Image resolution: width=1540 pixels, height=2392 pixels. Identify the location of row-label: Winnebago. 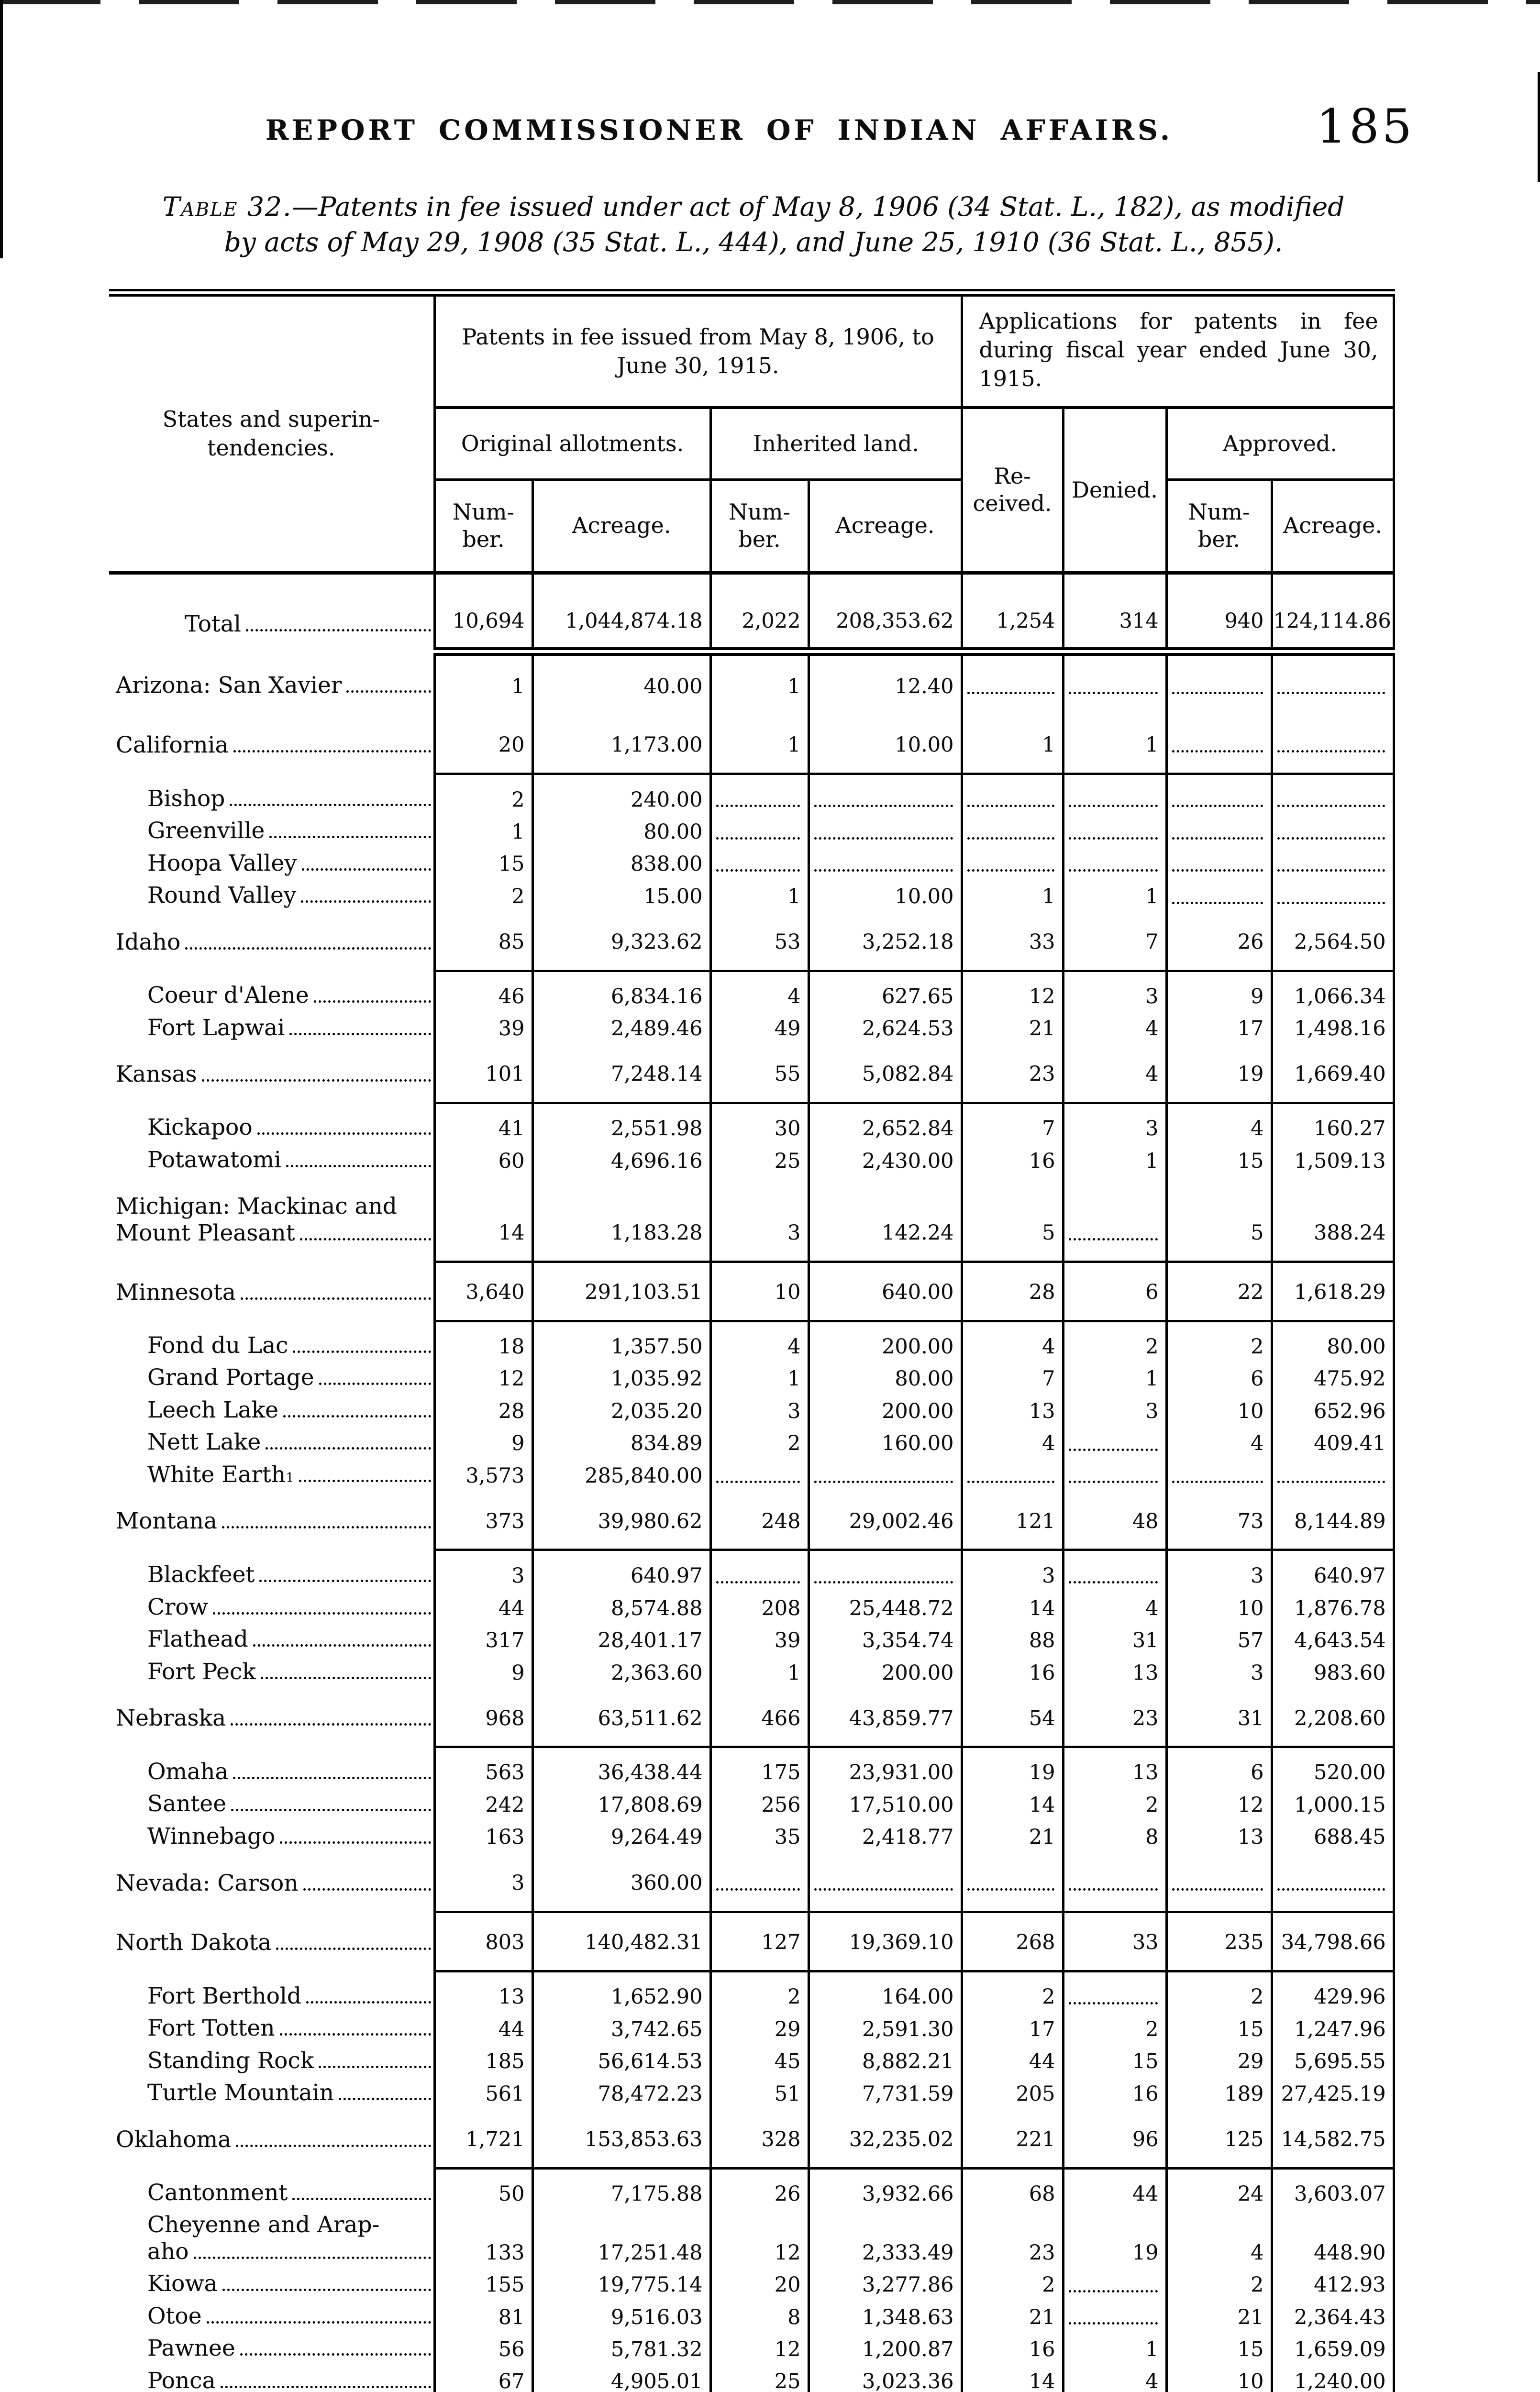
(272, 1836).